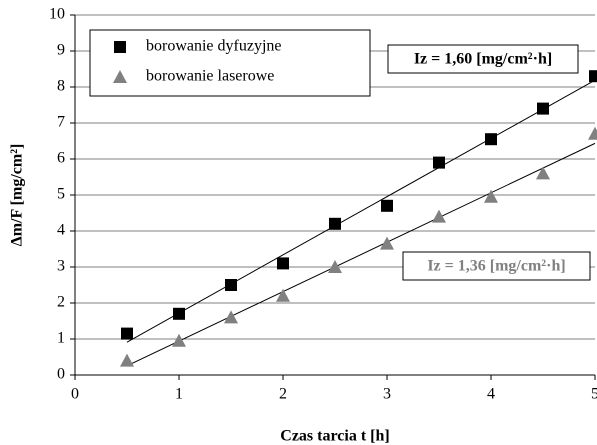 The image size is (597, 445). Describe the element at coordinates (387, 394) in the screenshot. I see `x-tick-label: 3` at that location.